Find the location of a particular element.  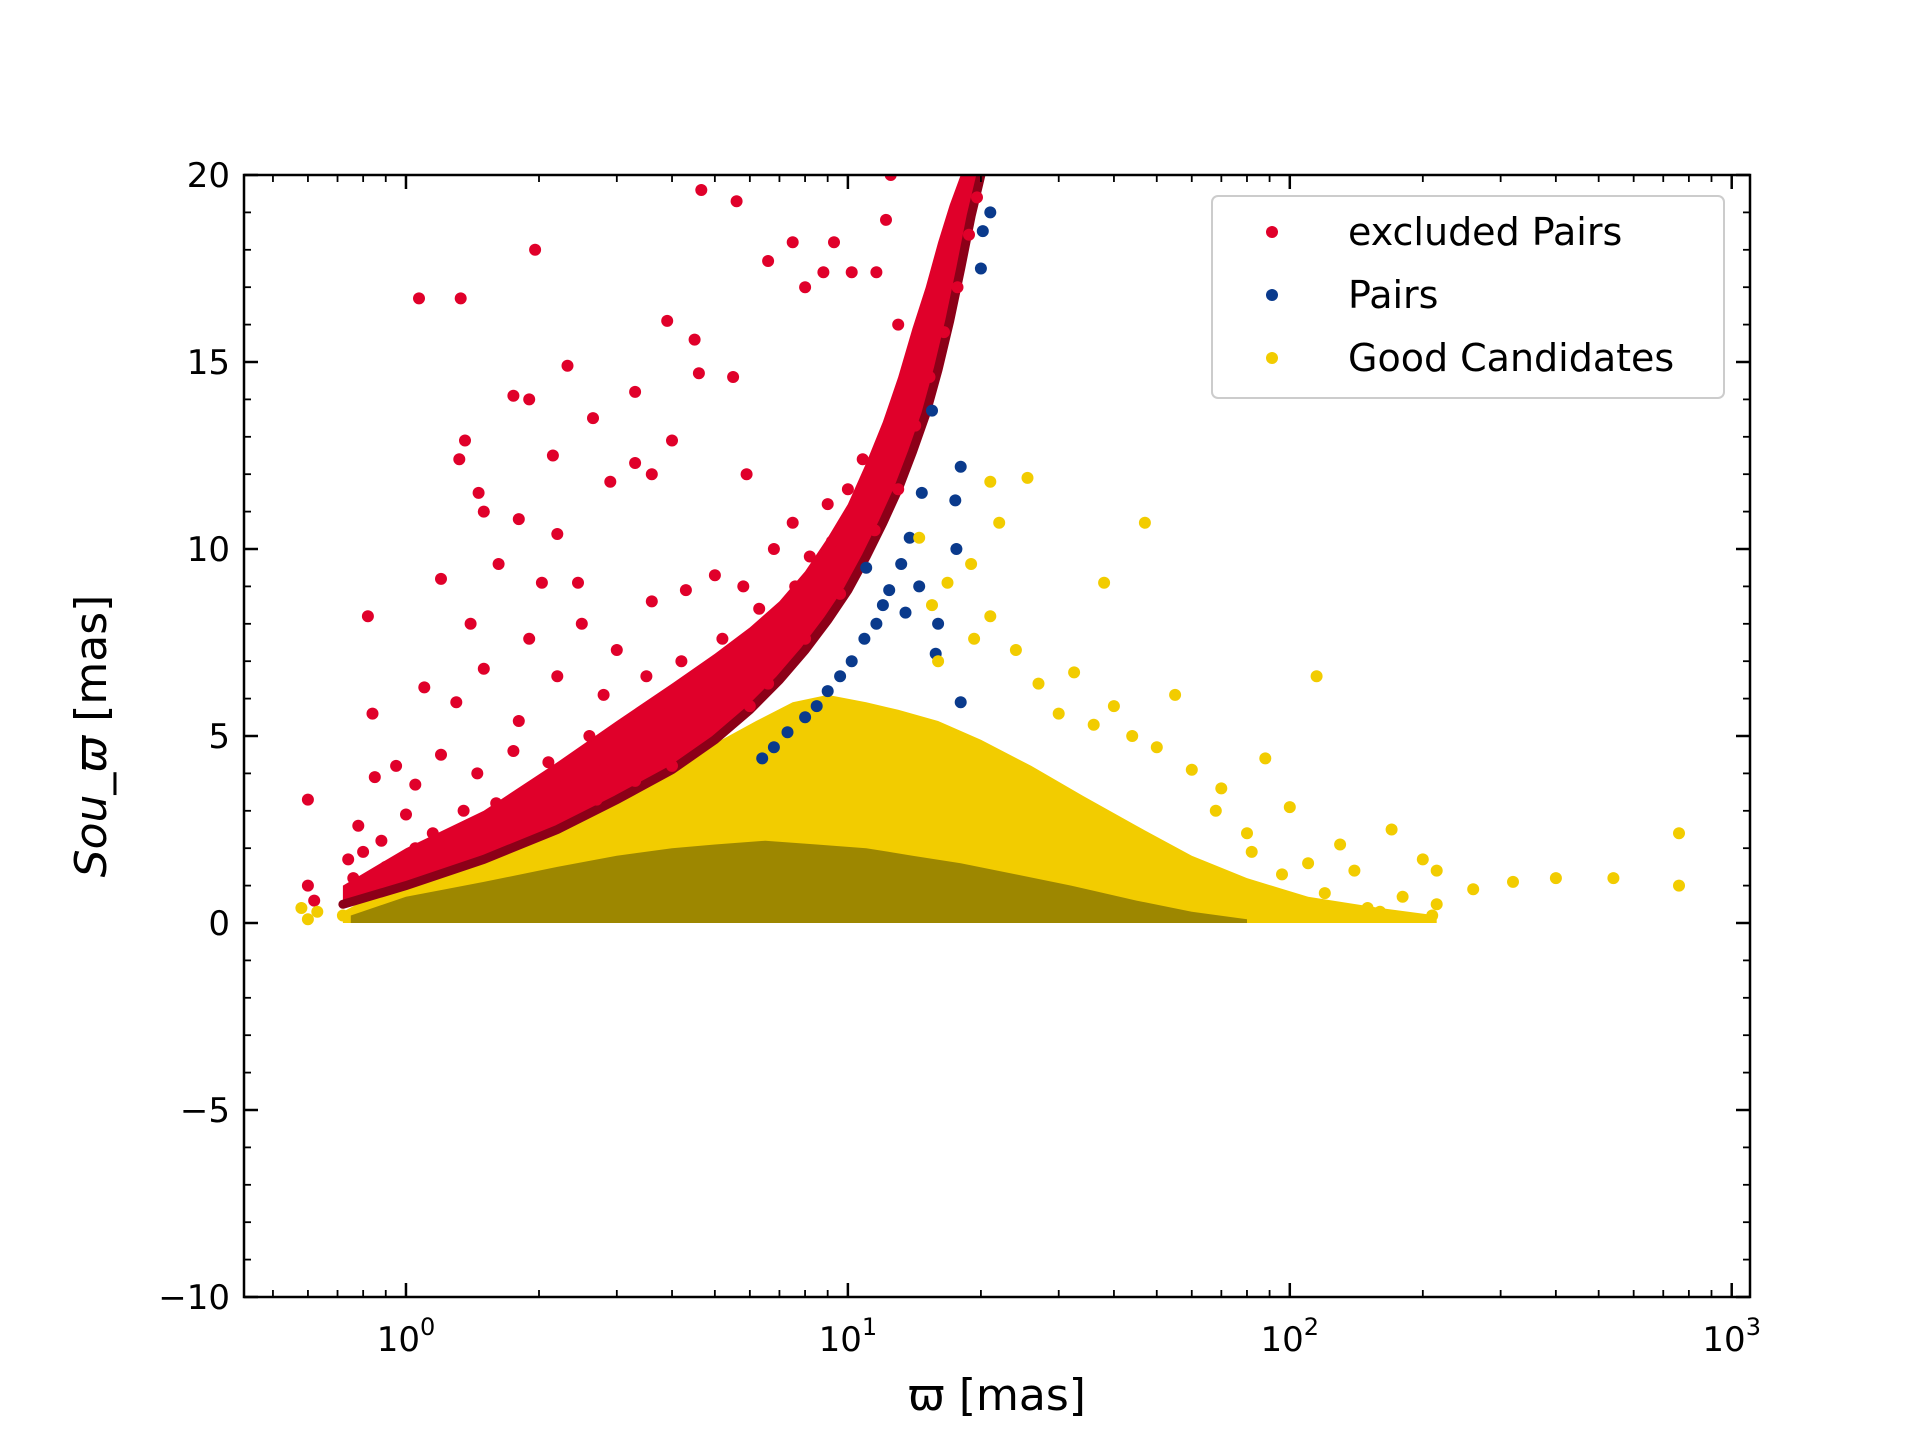

y-axis-label-unit: [mas] is located at coordinates (91, 665).